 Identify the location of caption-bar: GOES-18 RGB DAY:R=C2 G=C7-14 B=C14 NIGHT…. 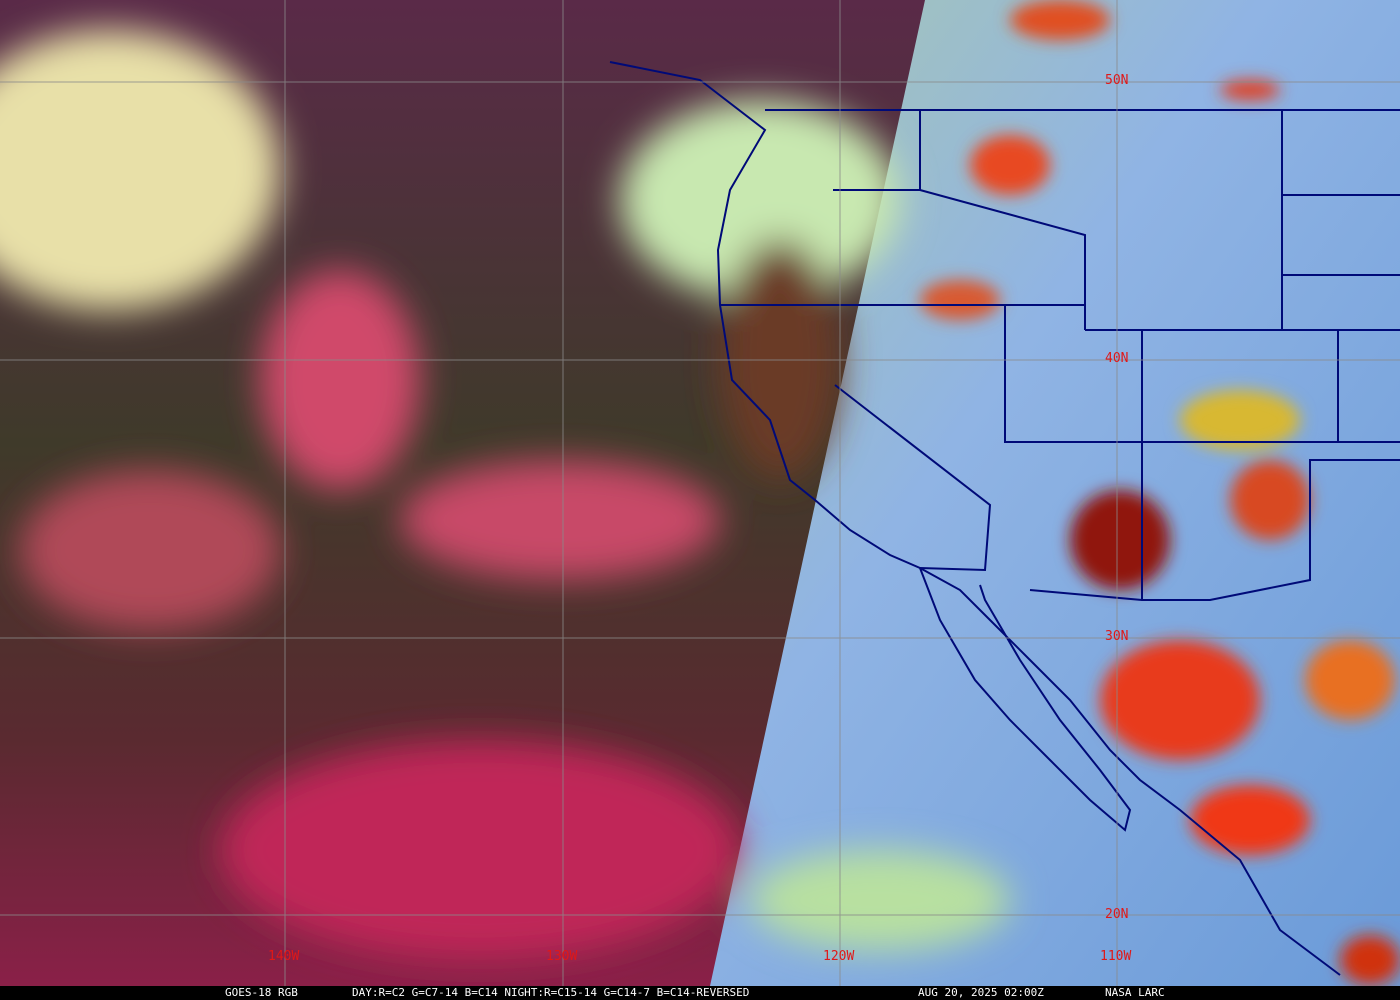
(700, 993).